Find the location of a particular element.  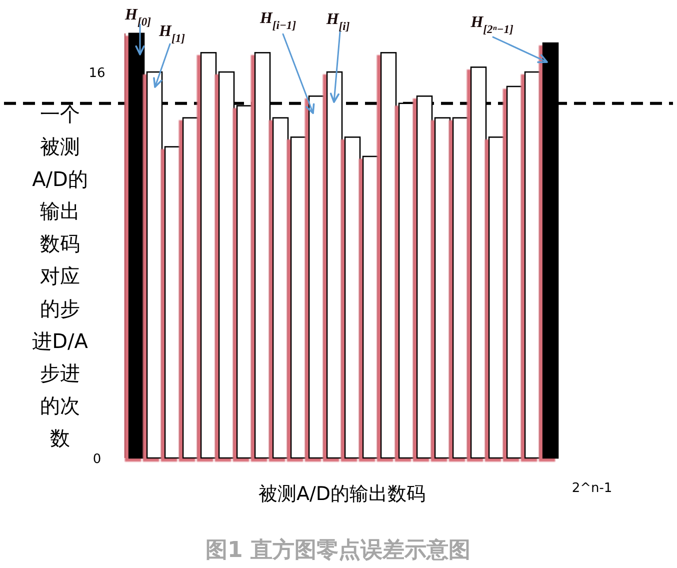

text: 2^n-1 is located at coordinates (592, 488).